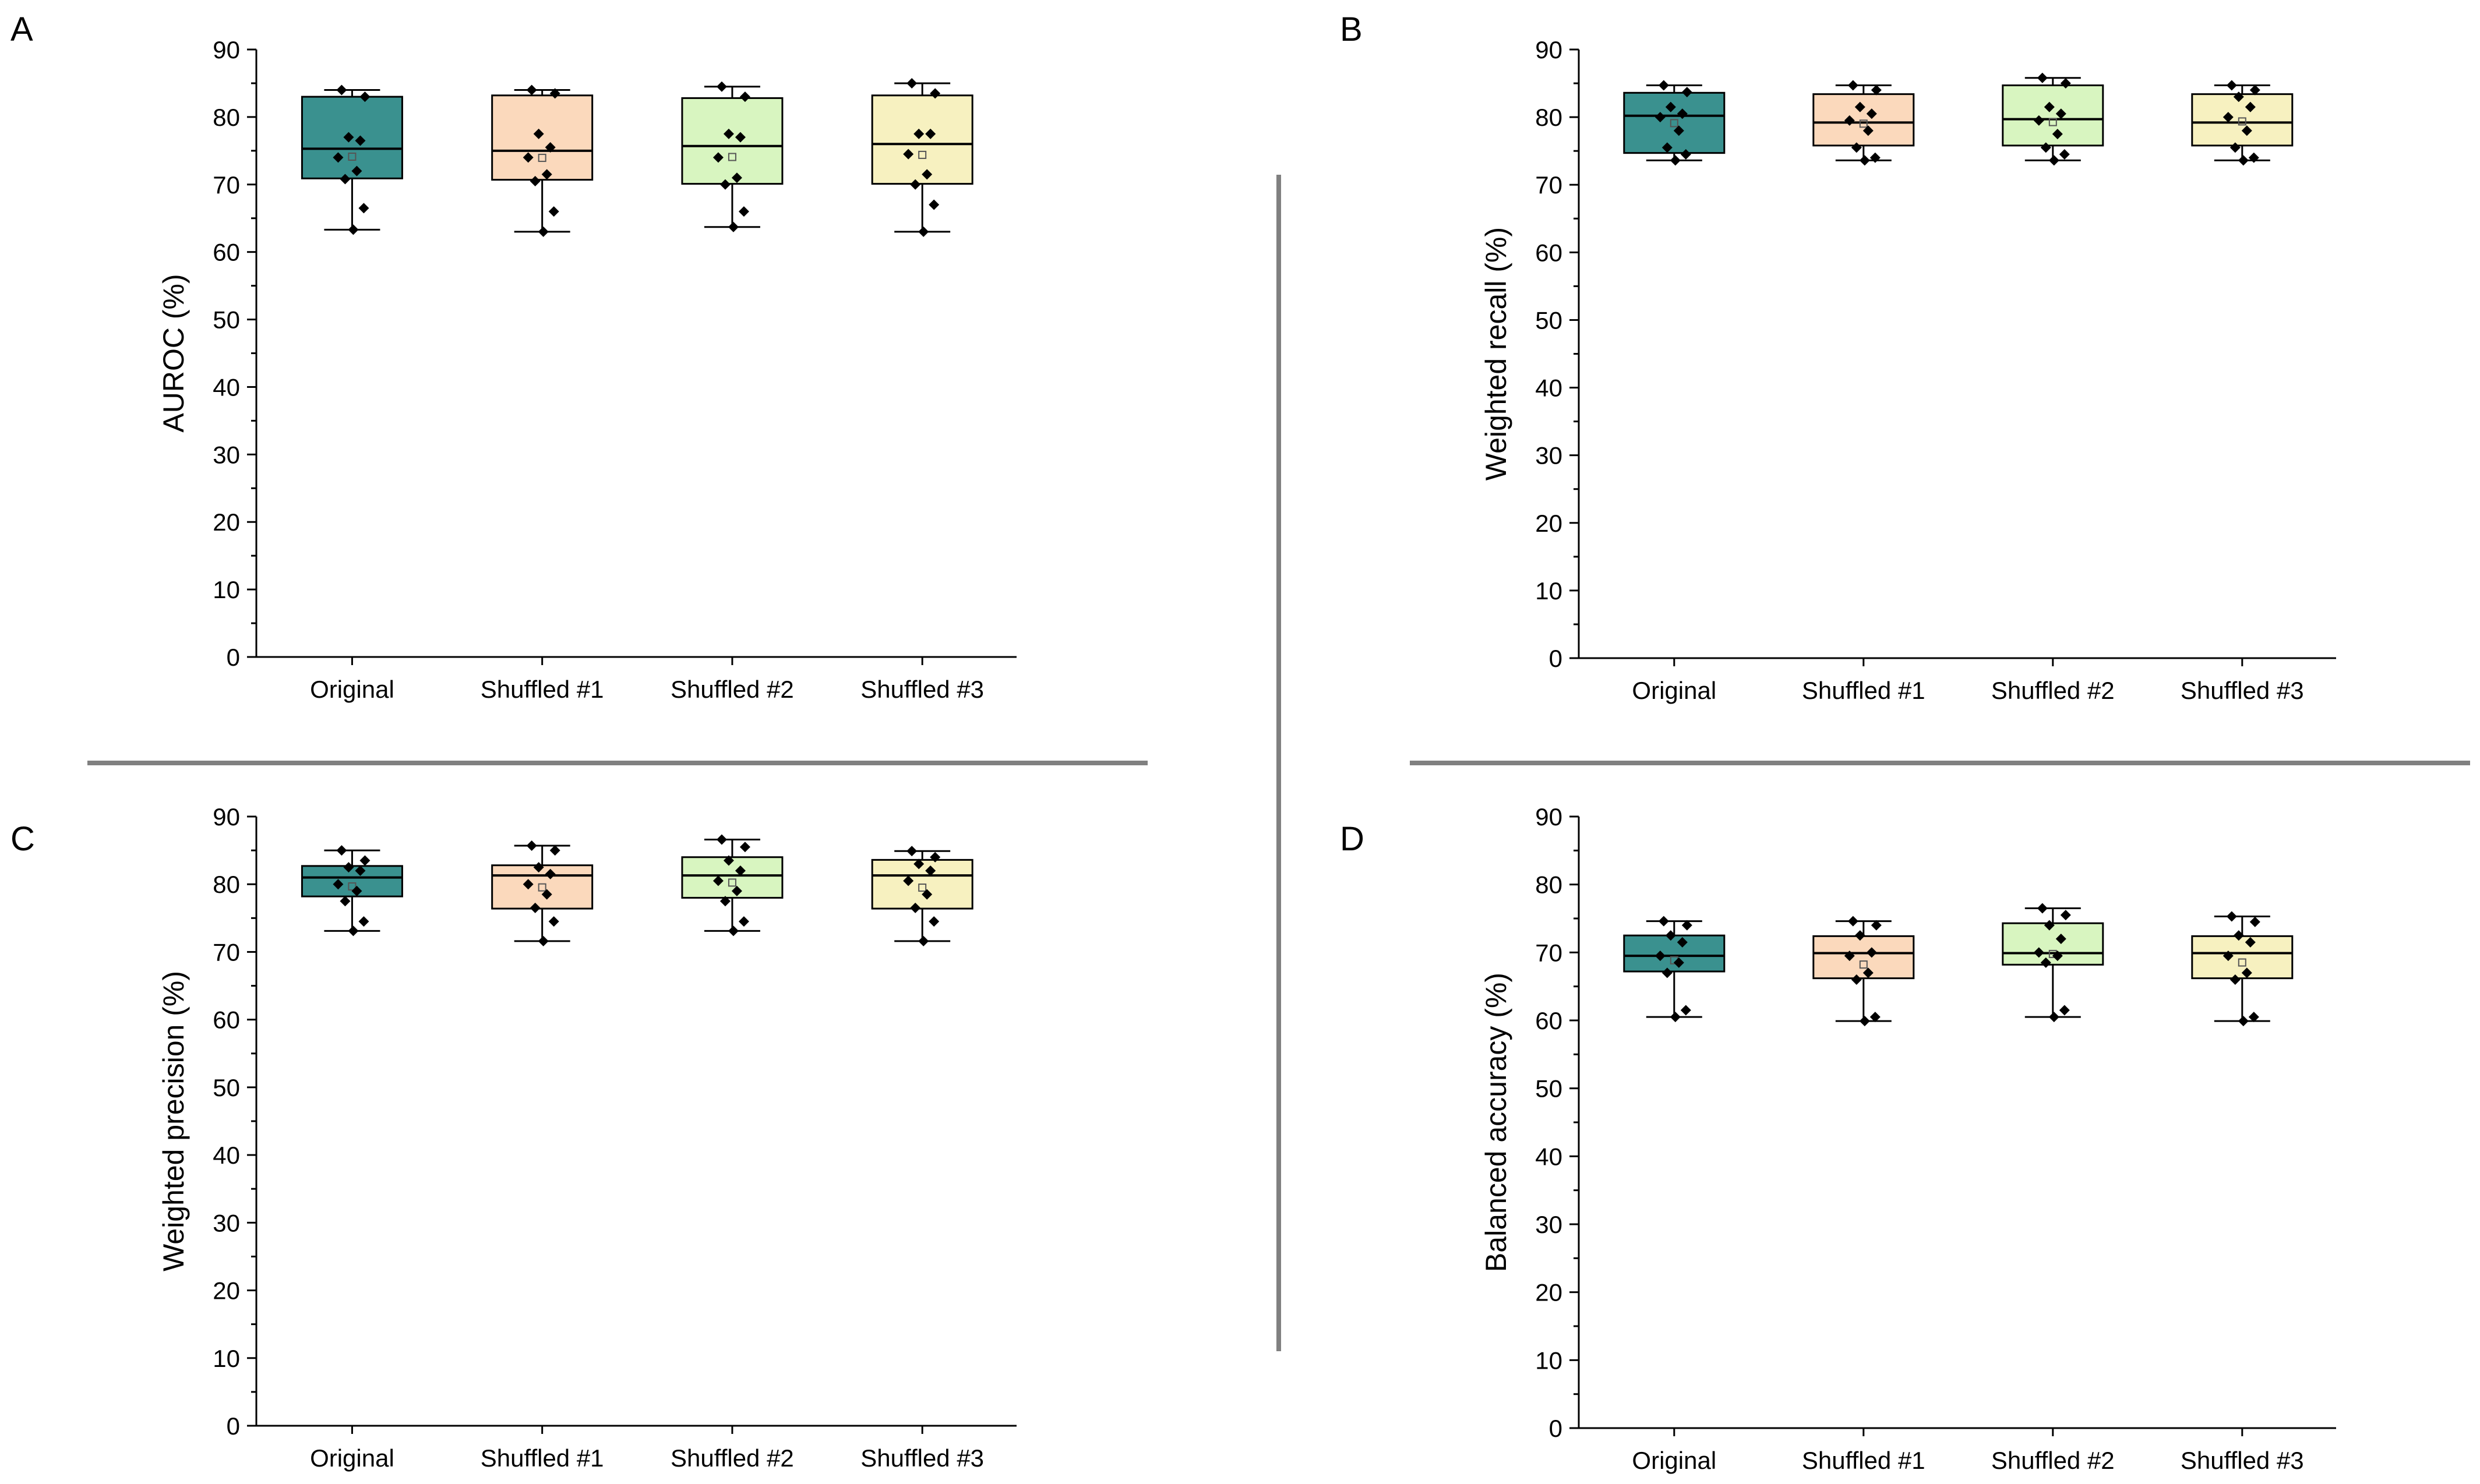 The height and width of the screenshot is (1484, 2480). What do you see at coordinates (173, 1121) in the screenshot?
I see `y-axis-title: Weighted precision (%)` at bounding box center [173, 1121].